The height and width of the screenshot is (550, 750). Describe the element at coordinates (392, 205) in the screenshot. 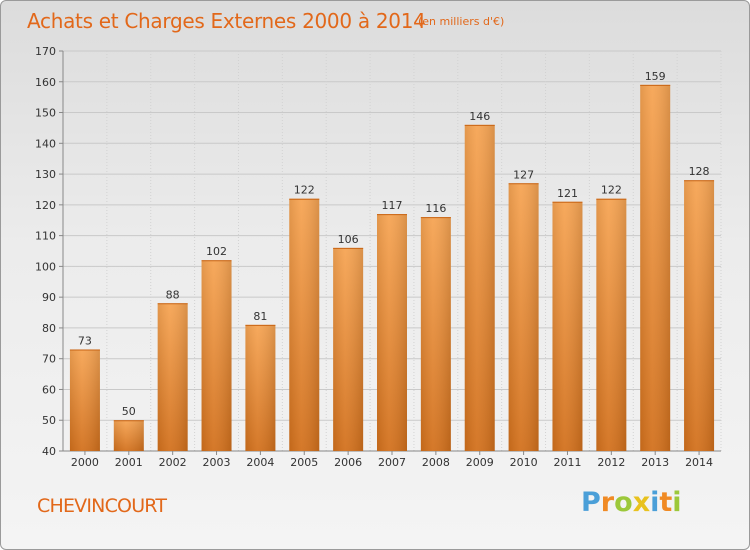

I see `data-label: 117` at that location.